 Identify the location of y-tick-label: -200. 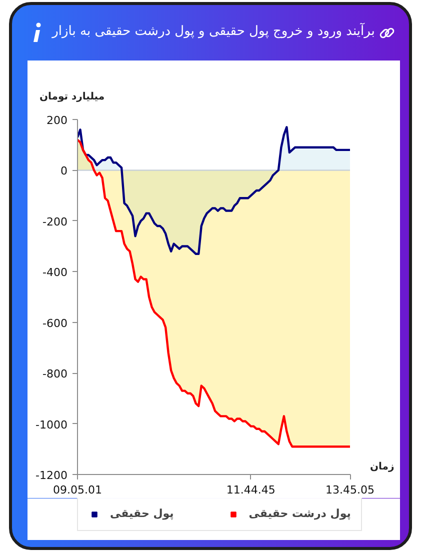
(55, 221).